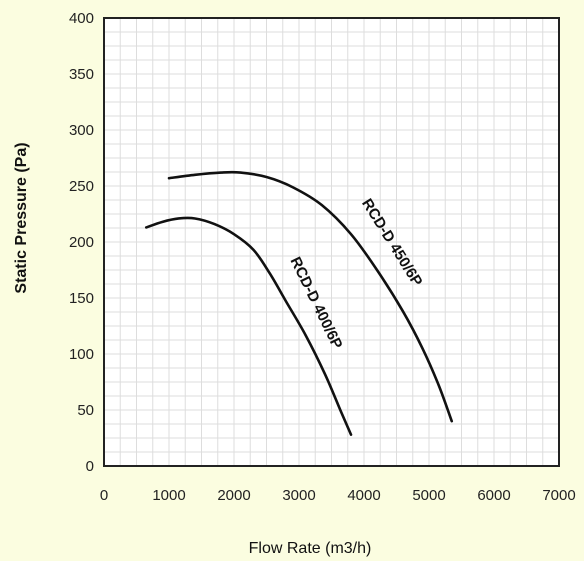 Image resolution: width=584 pixels, height=561 pixels. What do you see at coordinates (81, 354) in the screenshot?
I see `y-tick-label: 100` at bounding box center [81, 354].